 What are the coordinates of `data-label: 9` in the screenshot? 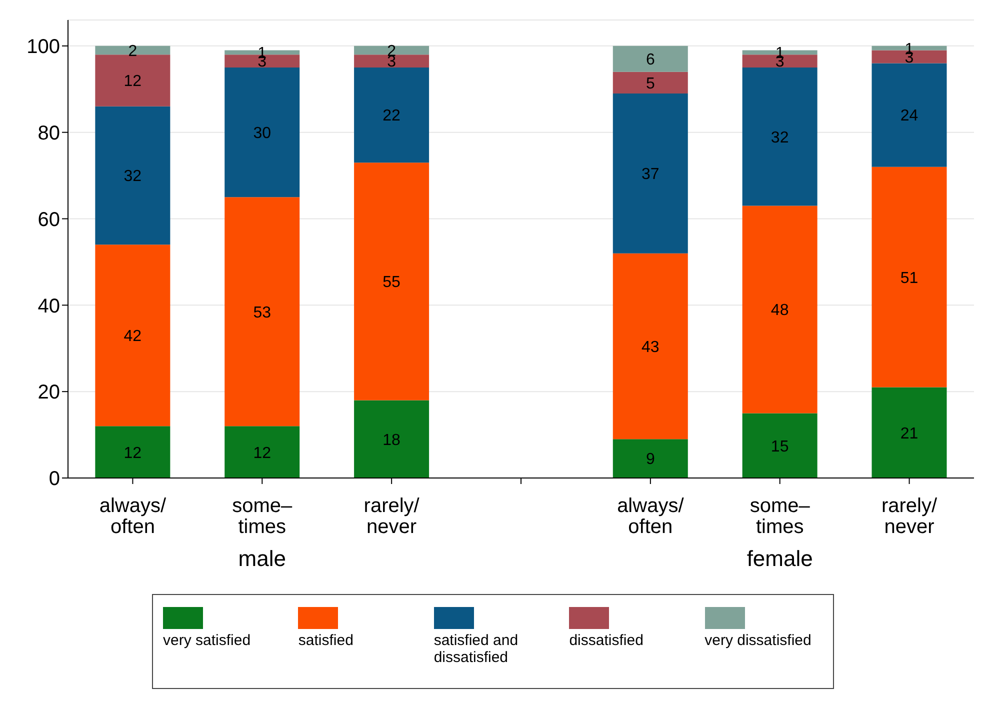 It's located at (650, 459).